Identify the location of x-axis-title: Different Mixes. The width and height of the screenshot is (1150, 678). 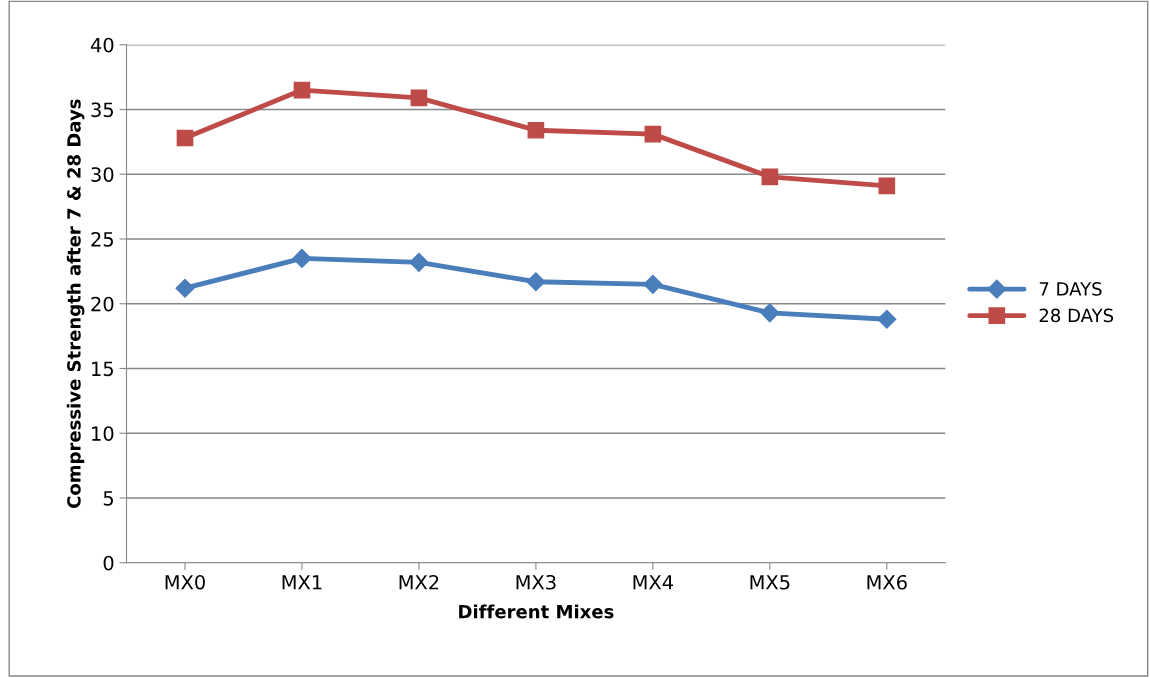
(536, 611).